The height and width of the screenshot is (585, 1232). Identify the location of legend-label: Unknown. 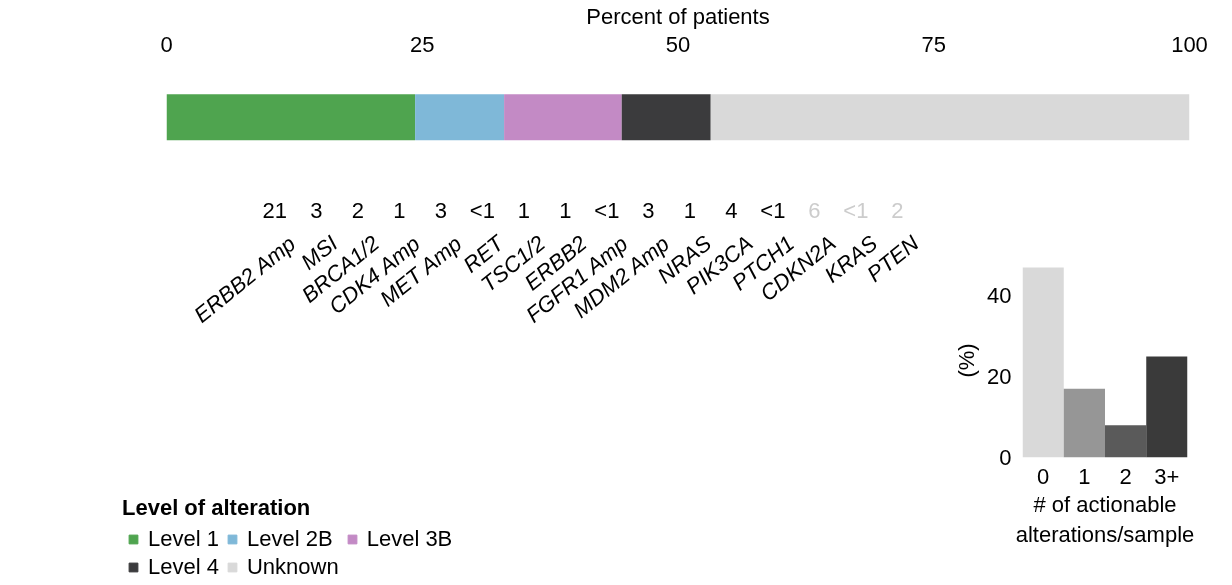
(292, 567).